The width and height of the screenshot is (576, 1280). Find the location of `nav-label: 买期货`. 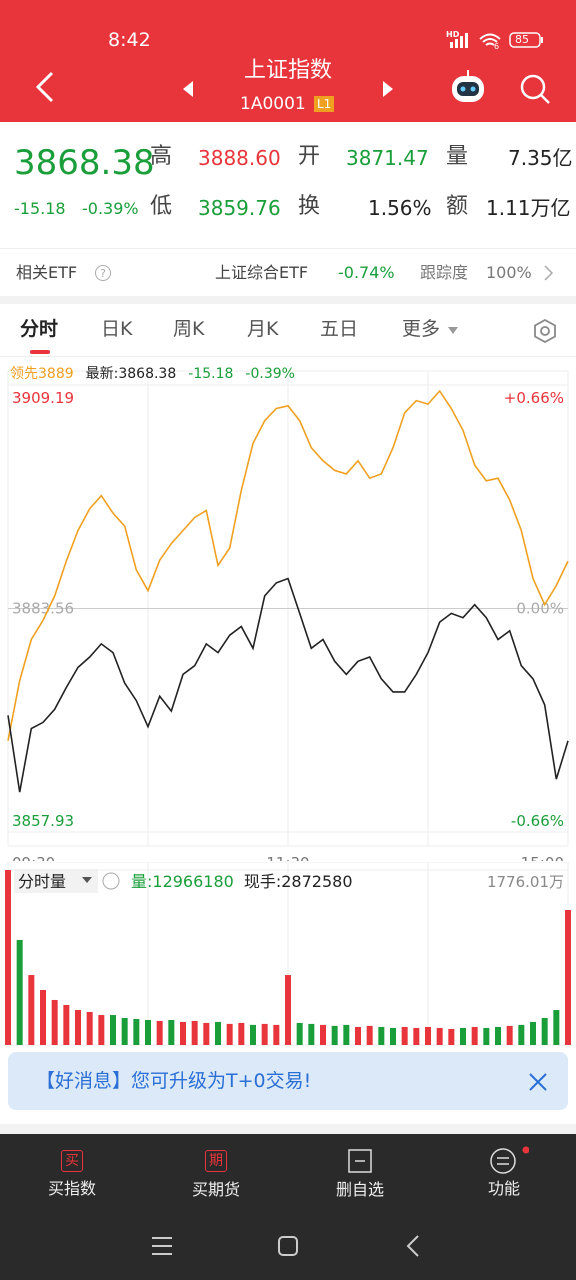

nav-label: 买期货 is located at coordinates (216, 1189).